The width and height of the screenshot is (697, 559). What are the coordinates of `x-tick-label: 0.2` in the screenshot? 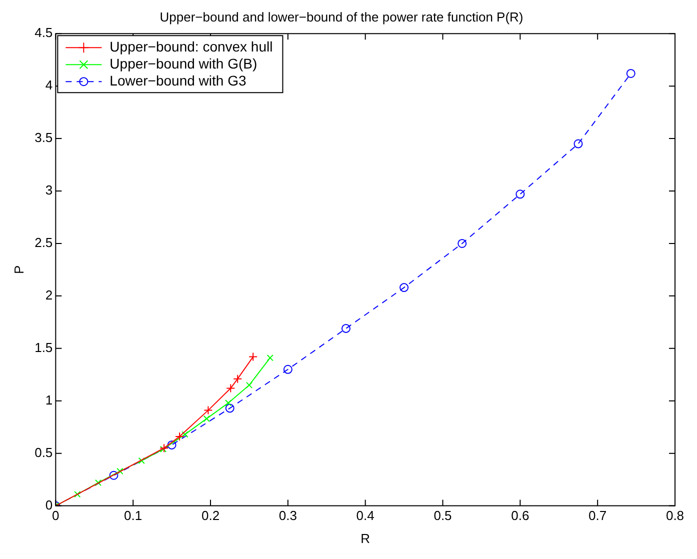 It's located at (210, 516).